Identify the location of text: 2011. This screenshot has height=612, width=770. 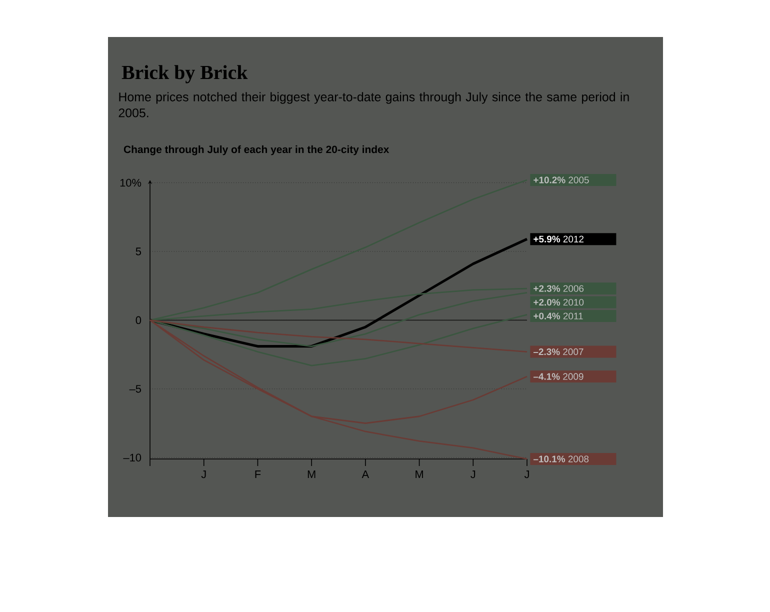
(573, 316).